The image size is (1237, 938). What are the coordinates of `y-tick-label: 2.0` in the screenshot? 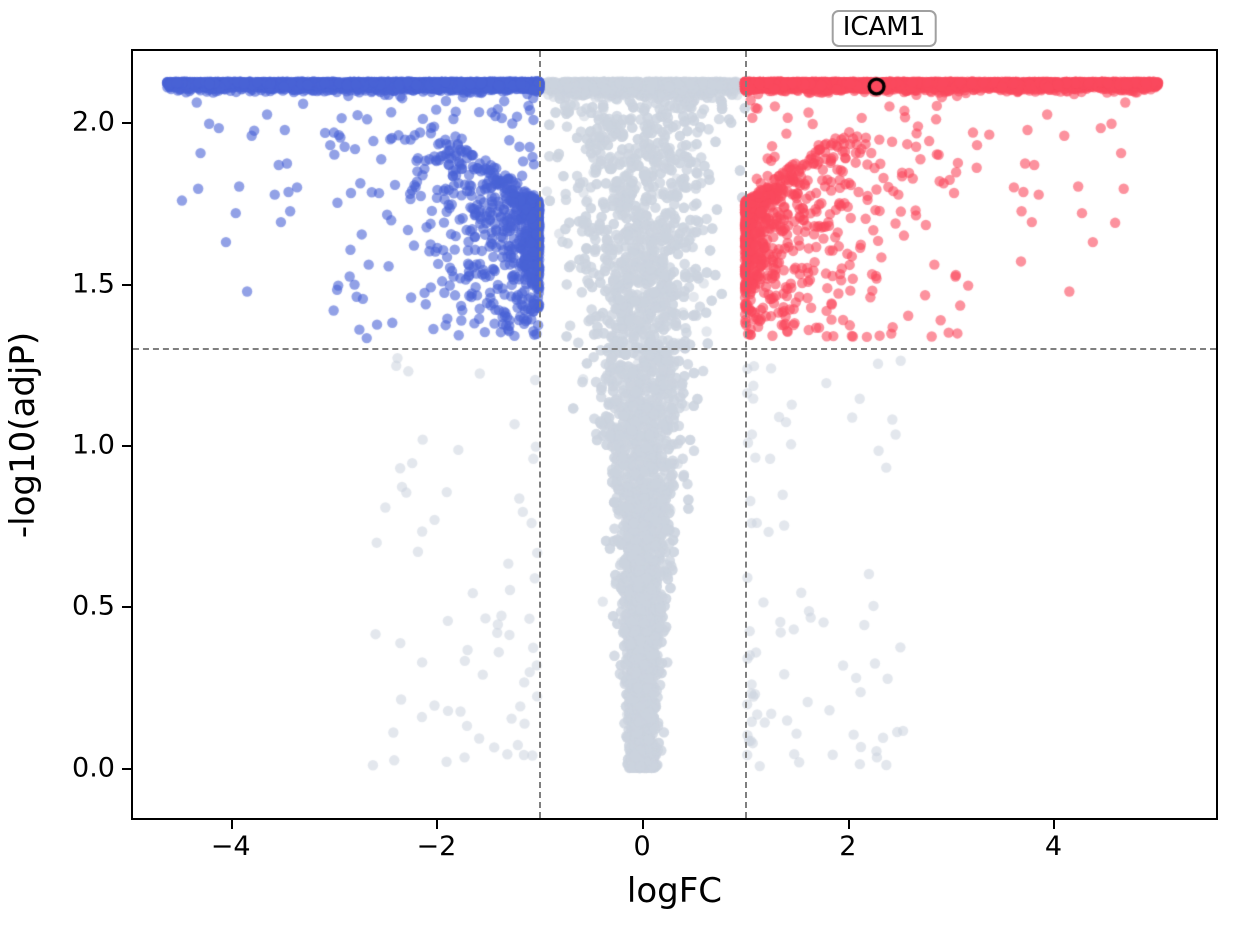 It's located at (93, 122).